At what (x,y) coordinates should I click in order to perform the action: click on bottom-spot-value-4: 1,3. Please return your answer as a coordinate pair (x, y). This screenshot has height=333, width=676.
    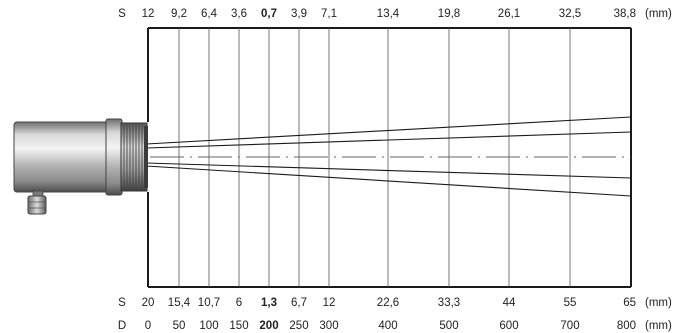
    Looking at the image, I should click on (269, 303).